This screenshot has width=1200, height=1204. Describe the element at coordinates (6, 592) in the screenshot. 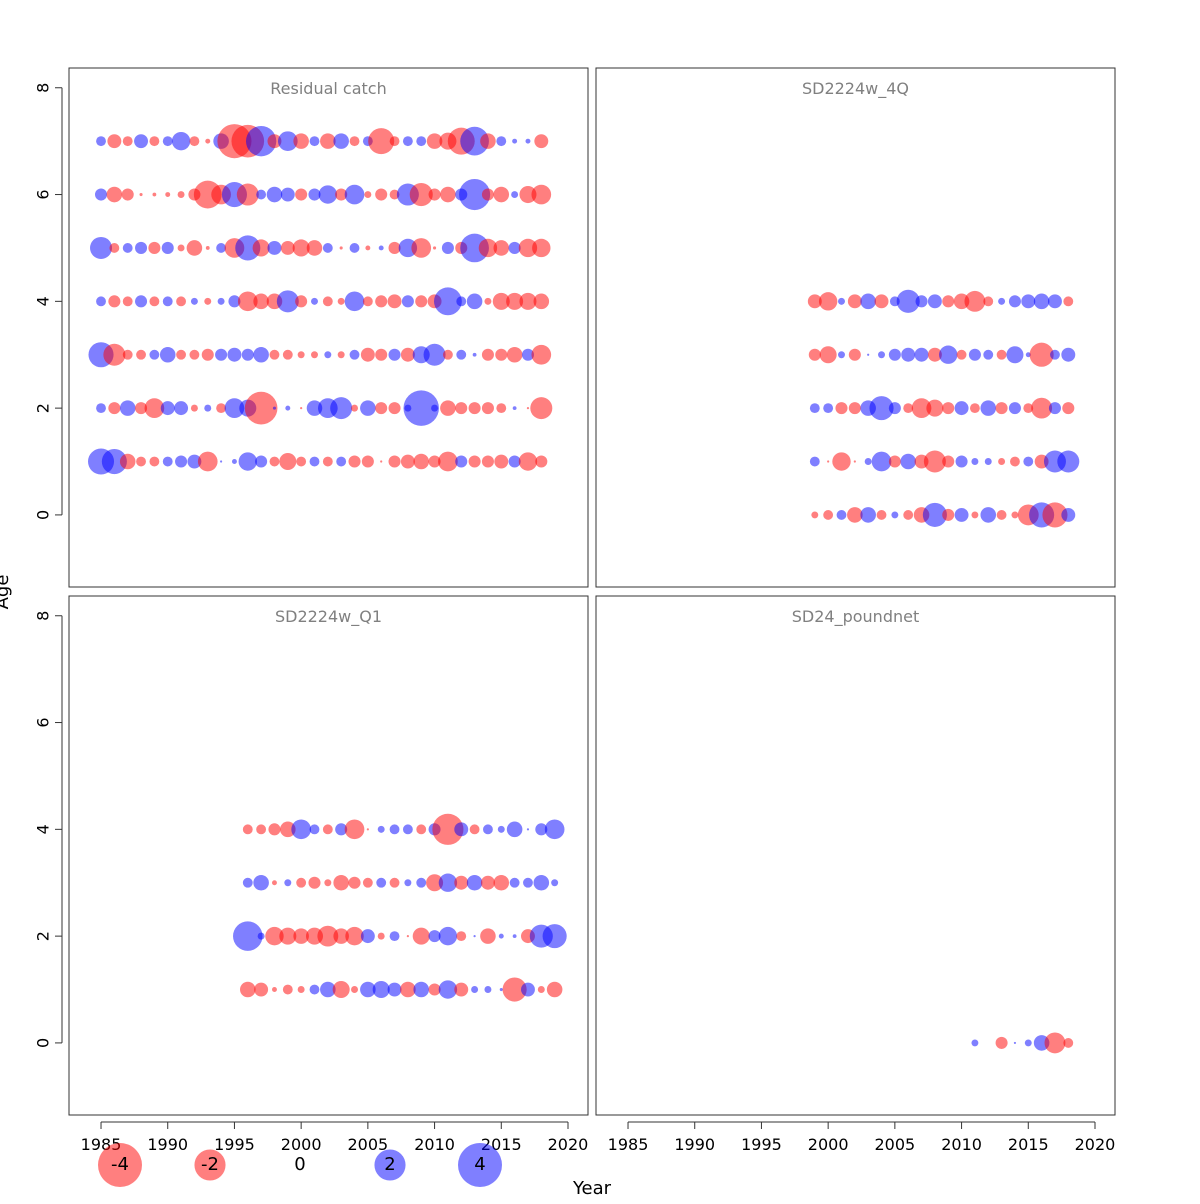

I see `y-axis-label: Age` at that location.